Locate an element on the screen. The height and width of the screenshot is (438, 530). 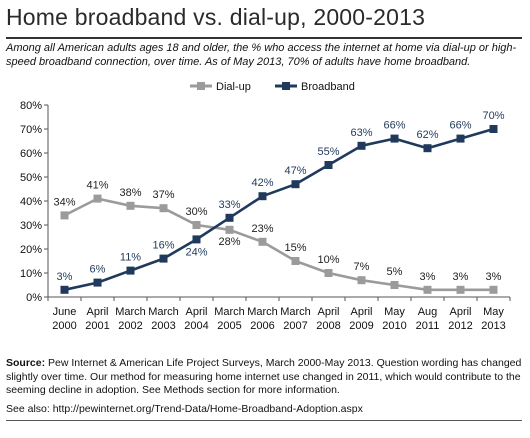
y-tick-label: 0% is located at coordinates (34, 298).